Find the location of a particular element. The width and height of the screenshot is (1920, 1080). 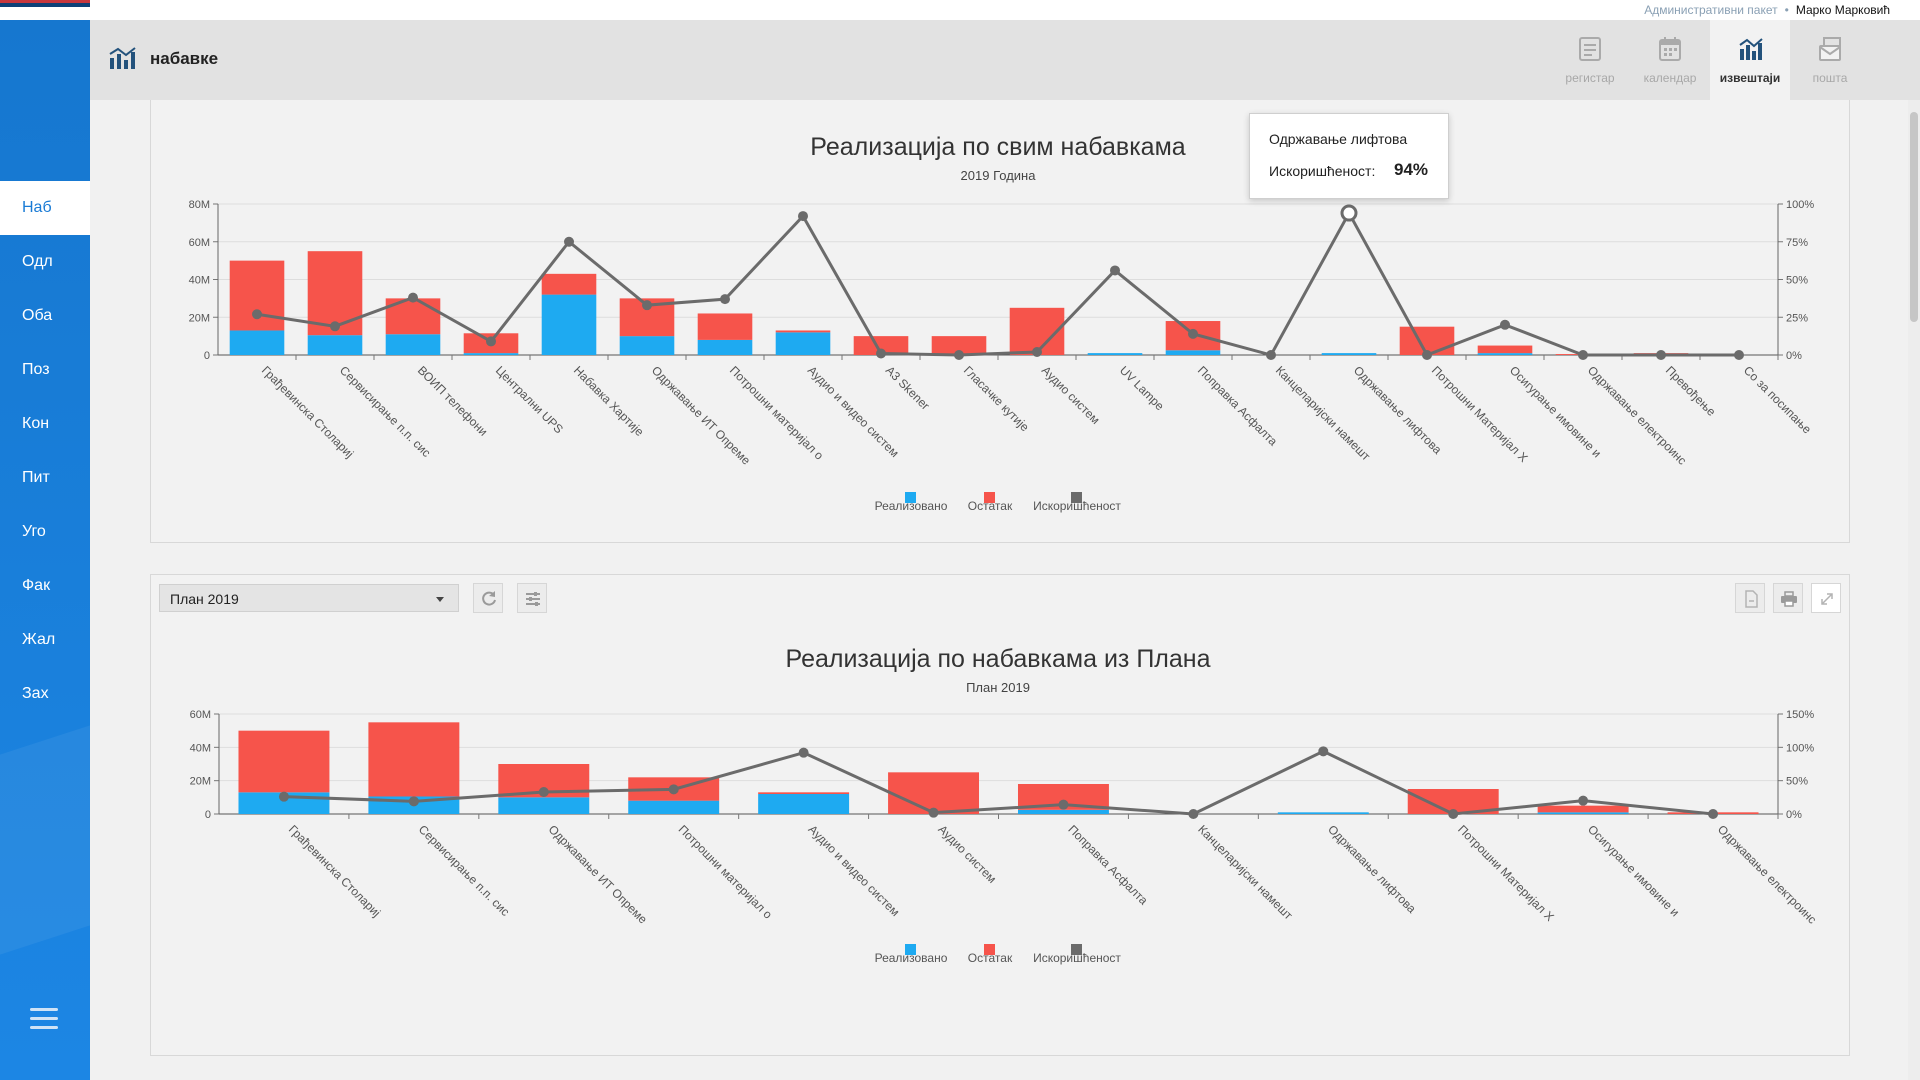

expand-icon is located at coordinates (1827, 599).